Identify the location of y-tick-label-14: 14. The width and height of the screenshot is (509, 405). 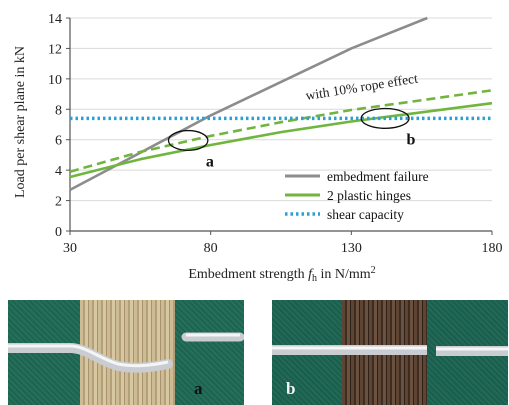
(55, 19).